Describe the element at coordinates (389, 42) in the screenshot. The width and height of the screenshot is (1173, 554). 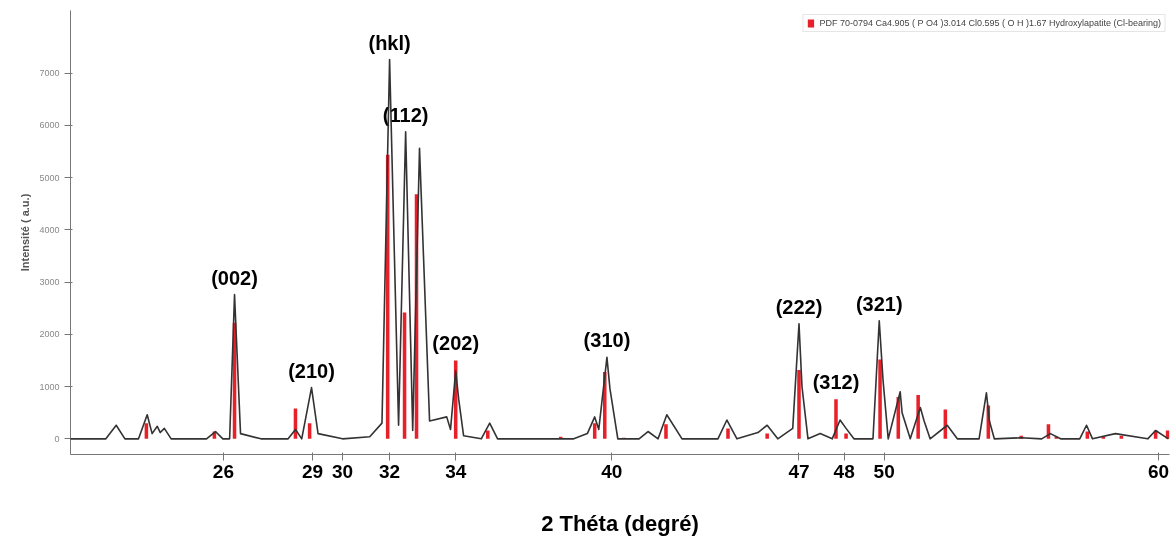
I see `annotation: (hkl)` at that location.